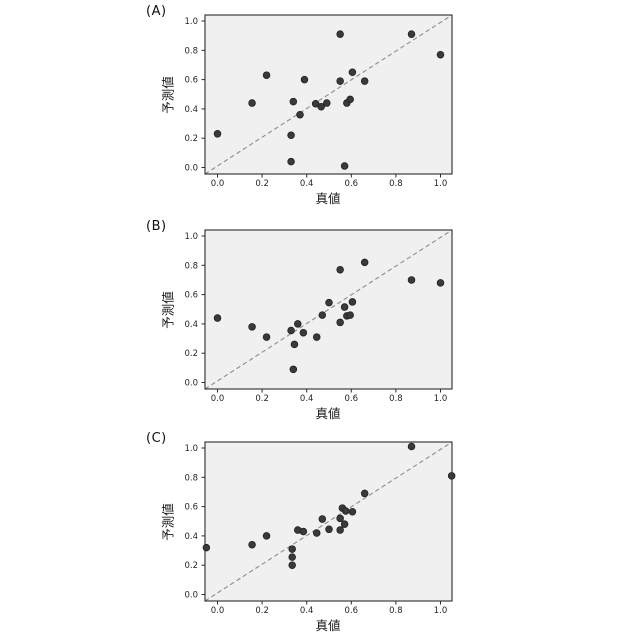  Describe the element at coordinates (168, 522) in the screenshot. I see `y-axis-label-c: 予測値` at that location.